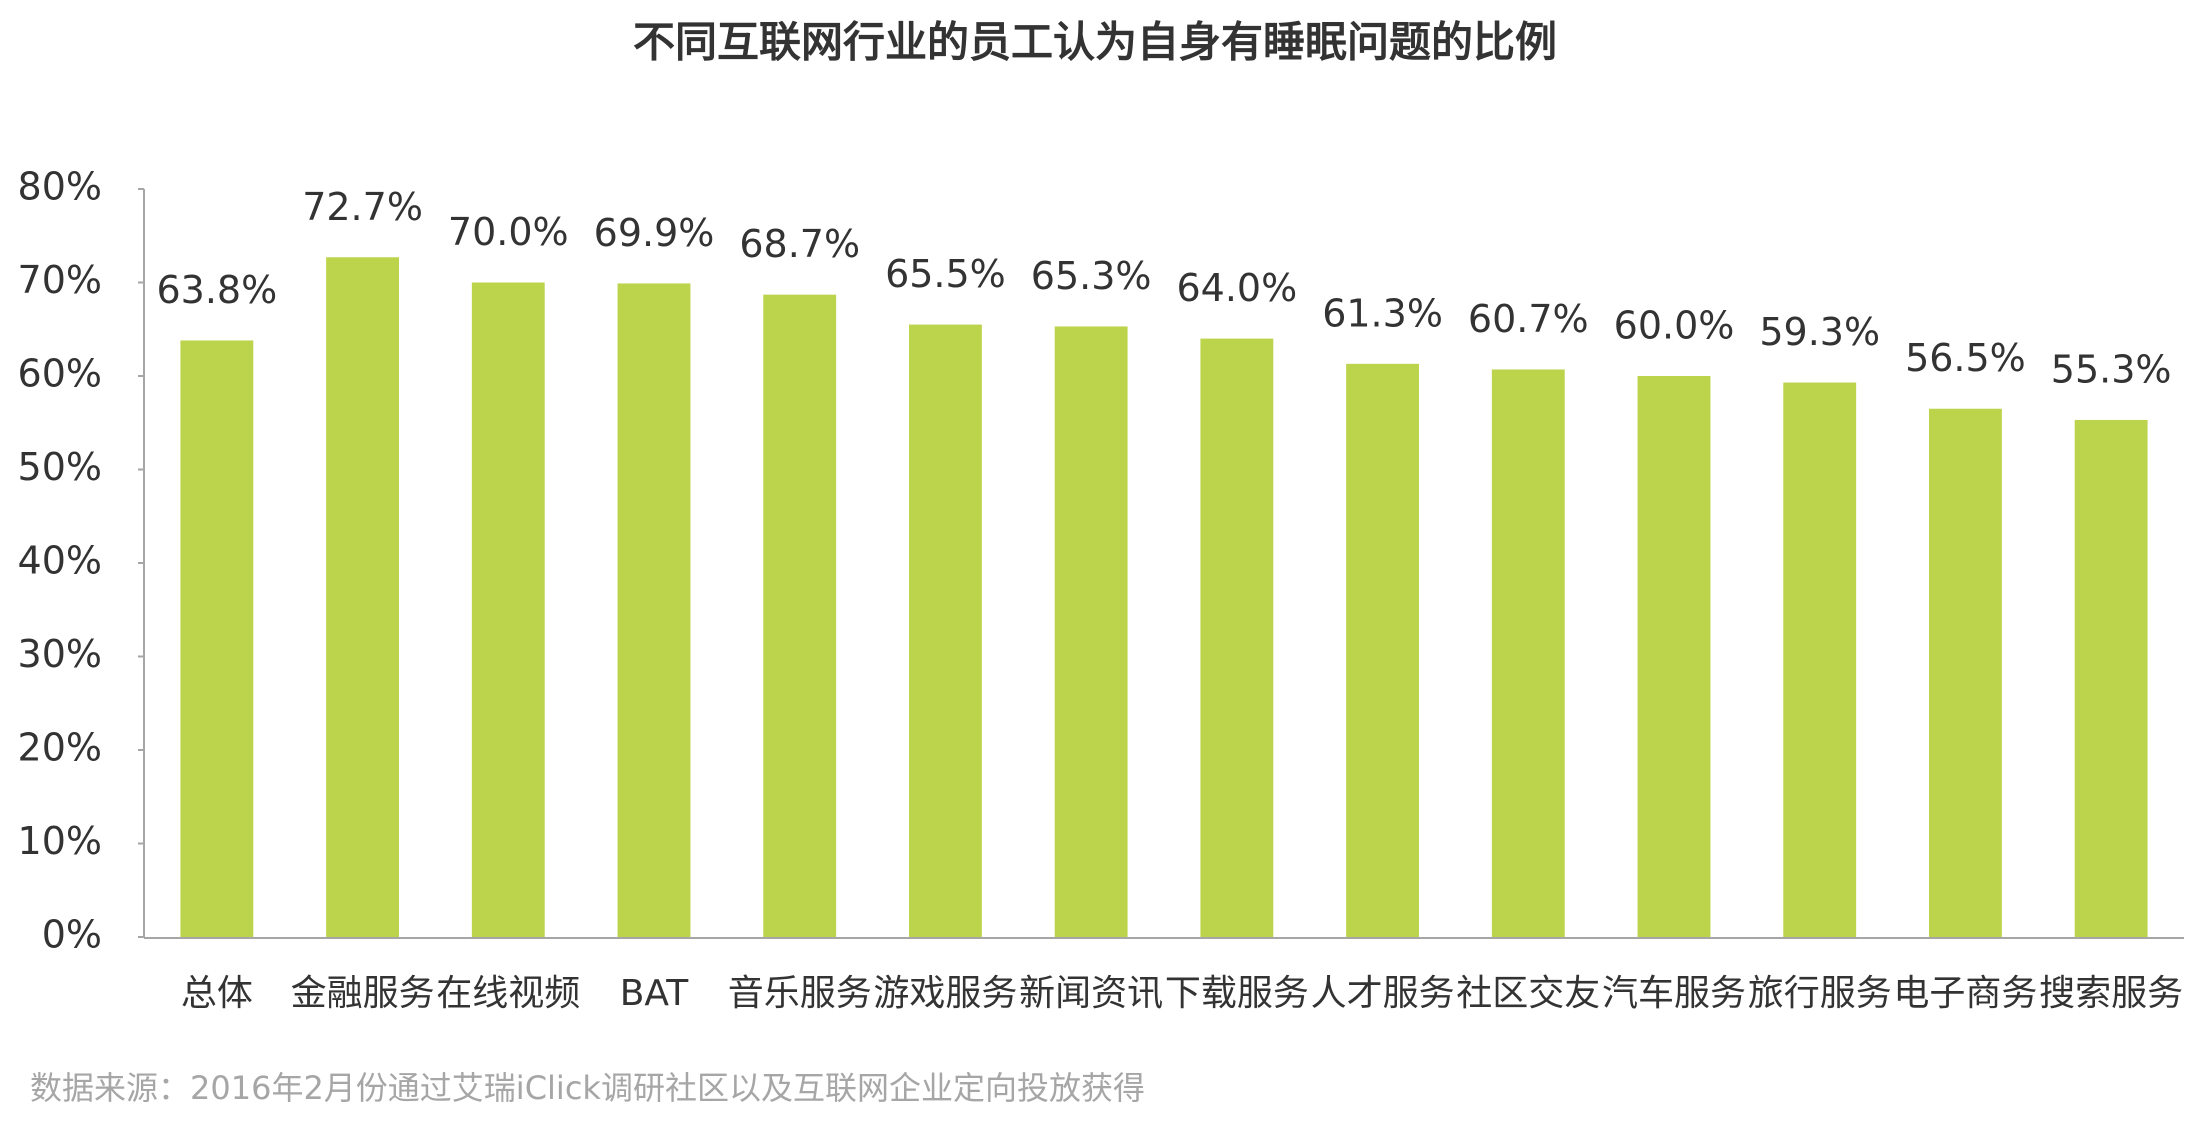 The width and height of the screenshot is (2191, 1121). Describe the element at coordinates (1091, 993) in the screenshot. I see `x-tick-label: 新闻资讯` at that location.